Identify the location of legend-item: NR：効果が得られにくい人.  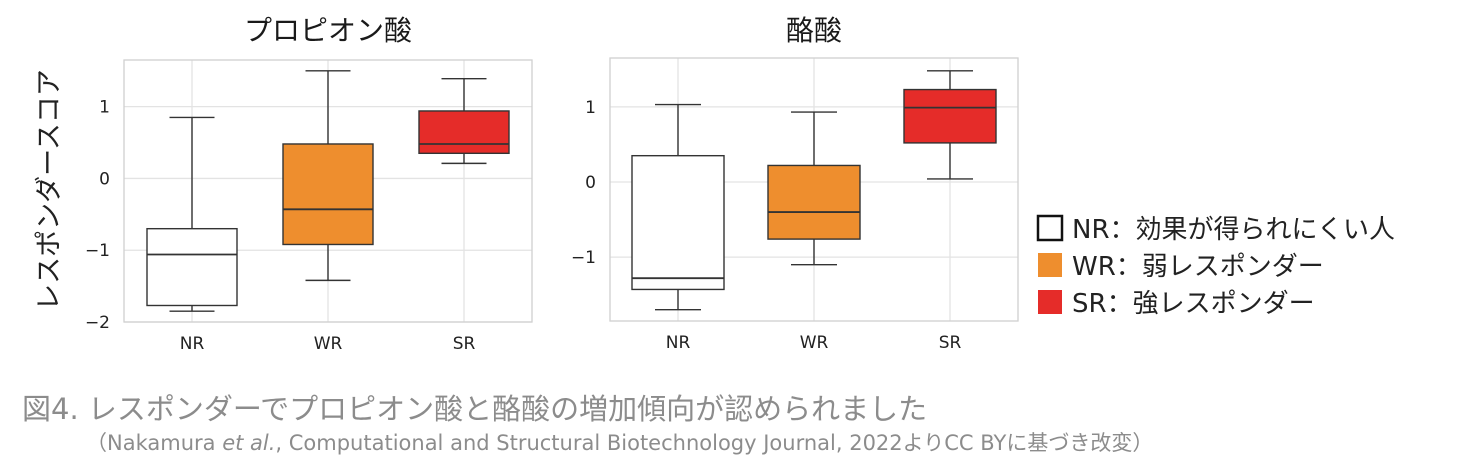
(1215, 229).